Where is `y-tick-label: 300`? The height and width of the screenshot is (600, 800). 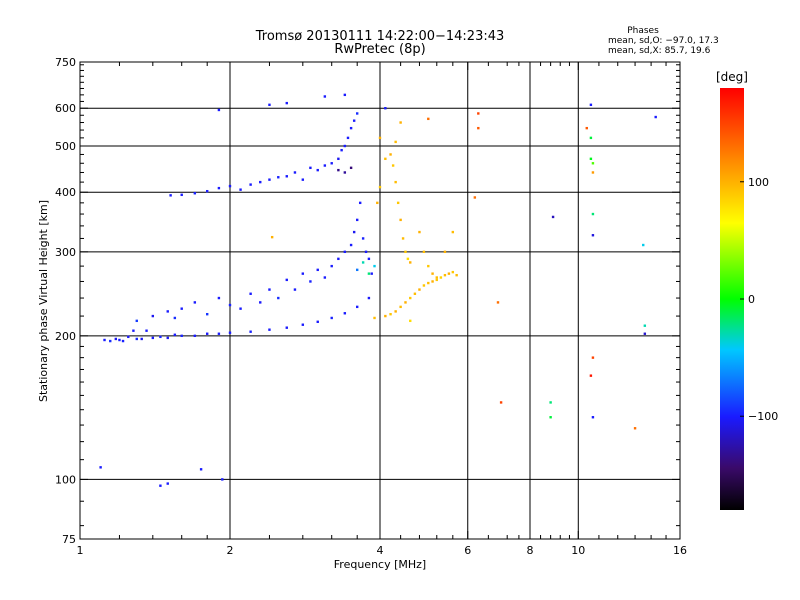
y-tick-label: 300 is located at coordinates (65, 252).